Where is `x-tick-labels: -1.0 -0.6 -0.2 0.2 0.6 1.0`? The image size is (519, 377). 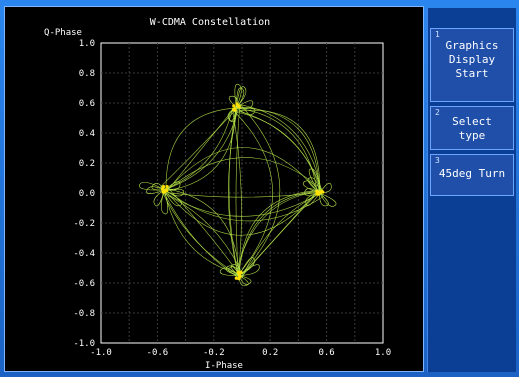
x-tick-labels: -1.0 -0.6 -0.2 0.2 0.6 1.0 is located at coordinates (240, 353).